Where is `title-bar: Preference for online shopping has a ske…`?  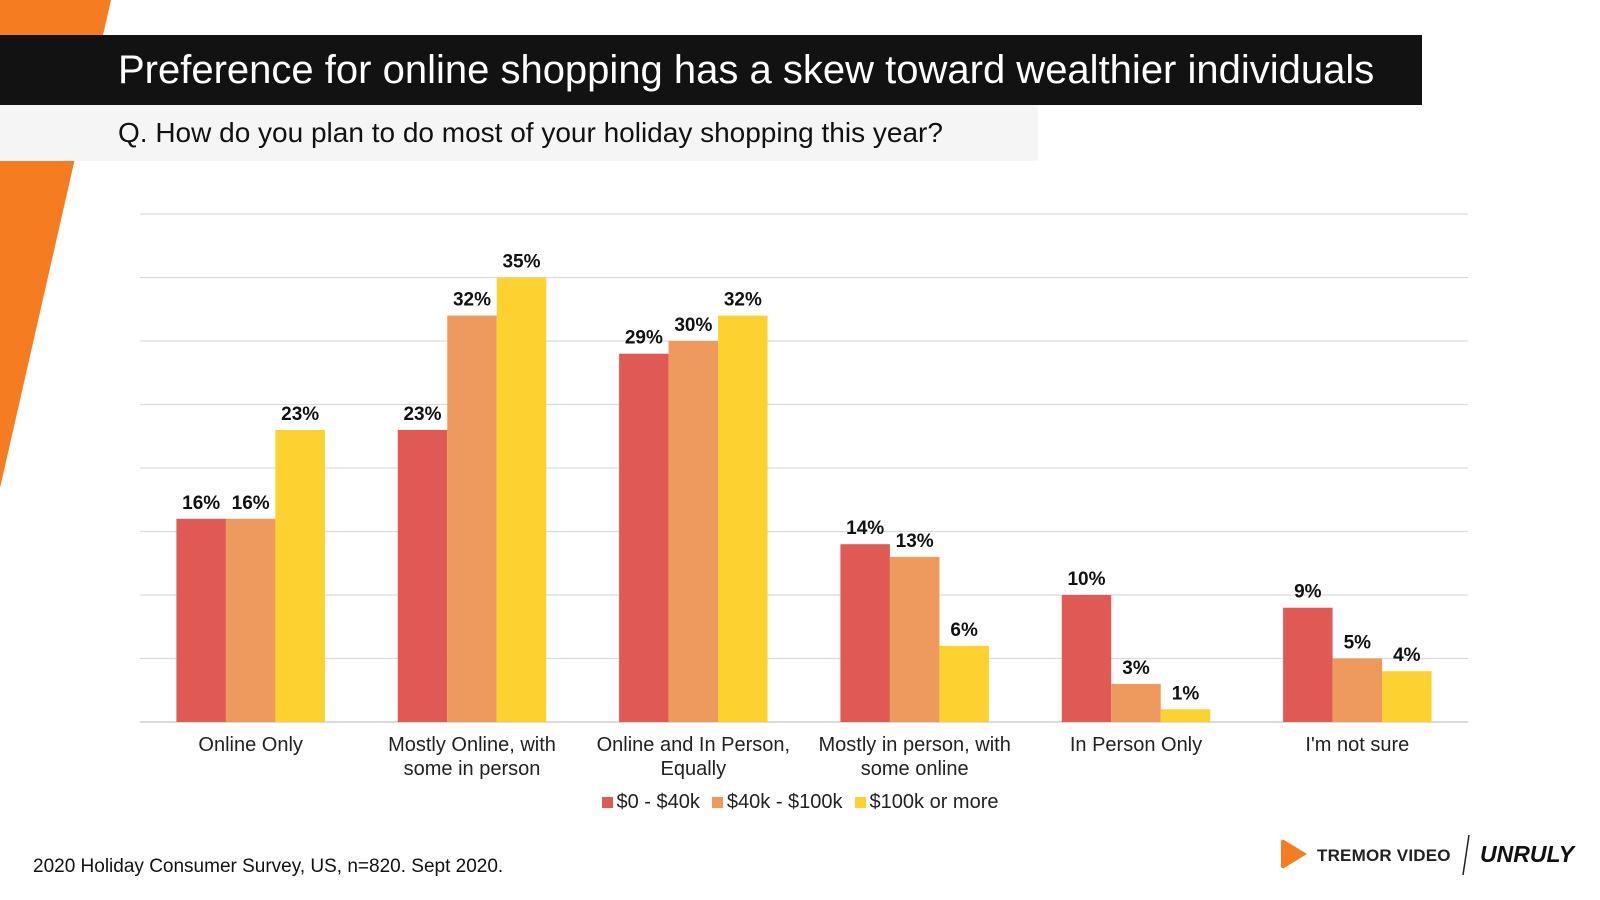 title-bar: Preference for online shopping has a ske… is located at coordinates (711, 70).